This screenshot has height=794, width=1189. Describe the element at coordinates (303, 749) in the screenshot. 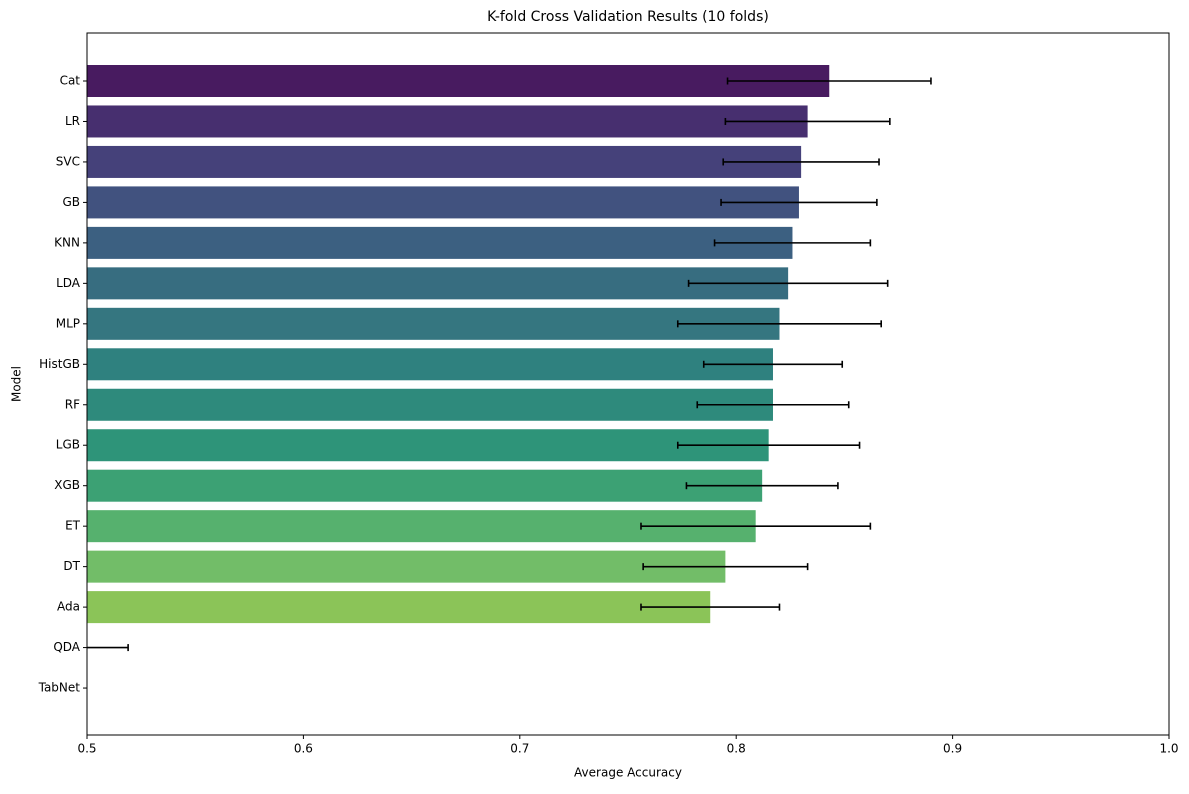

I see `x-tick-label: 0.6` at that location.